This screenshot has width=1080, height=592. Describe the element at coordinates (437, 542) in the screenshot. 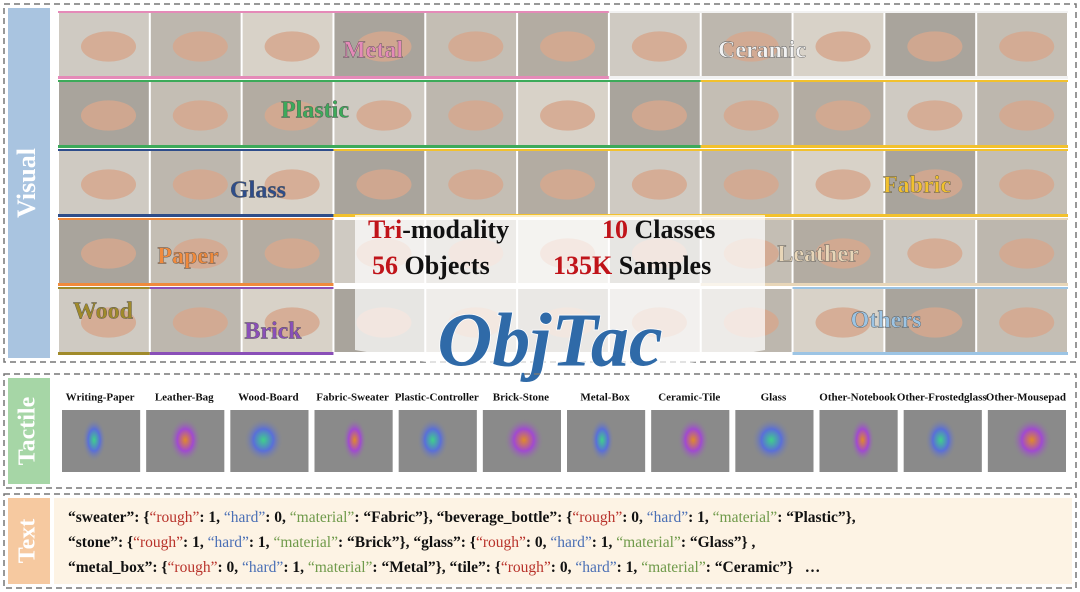

I see `token: “glass”` at that location.